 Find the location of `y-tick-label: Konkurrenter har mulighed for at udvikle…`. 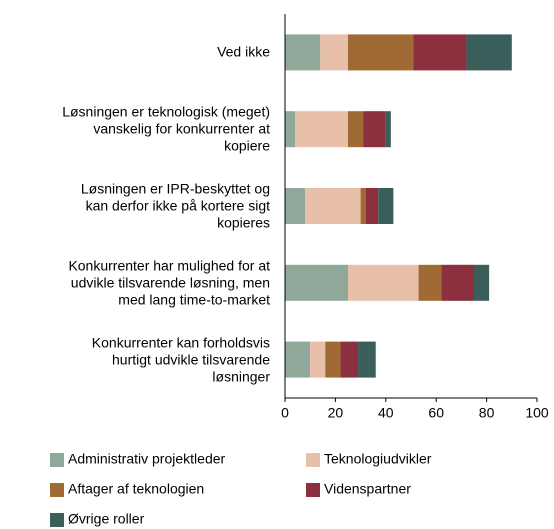

y-tick-label: Konkurrenter har mulighed for at udvikle… is located at coordinates (169, 282).